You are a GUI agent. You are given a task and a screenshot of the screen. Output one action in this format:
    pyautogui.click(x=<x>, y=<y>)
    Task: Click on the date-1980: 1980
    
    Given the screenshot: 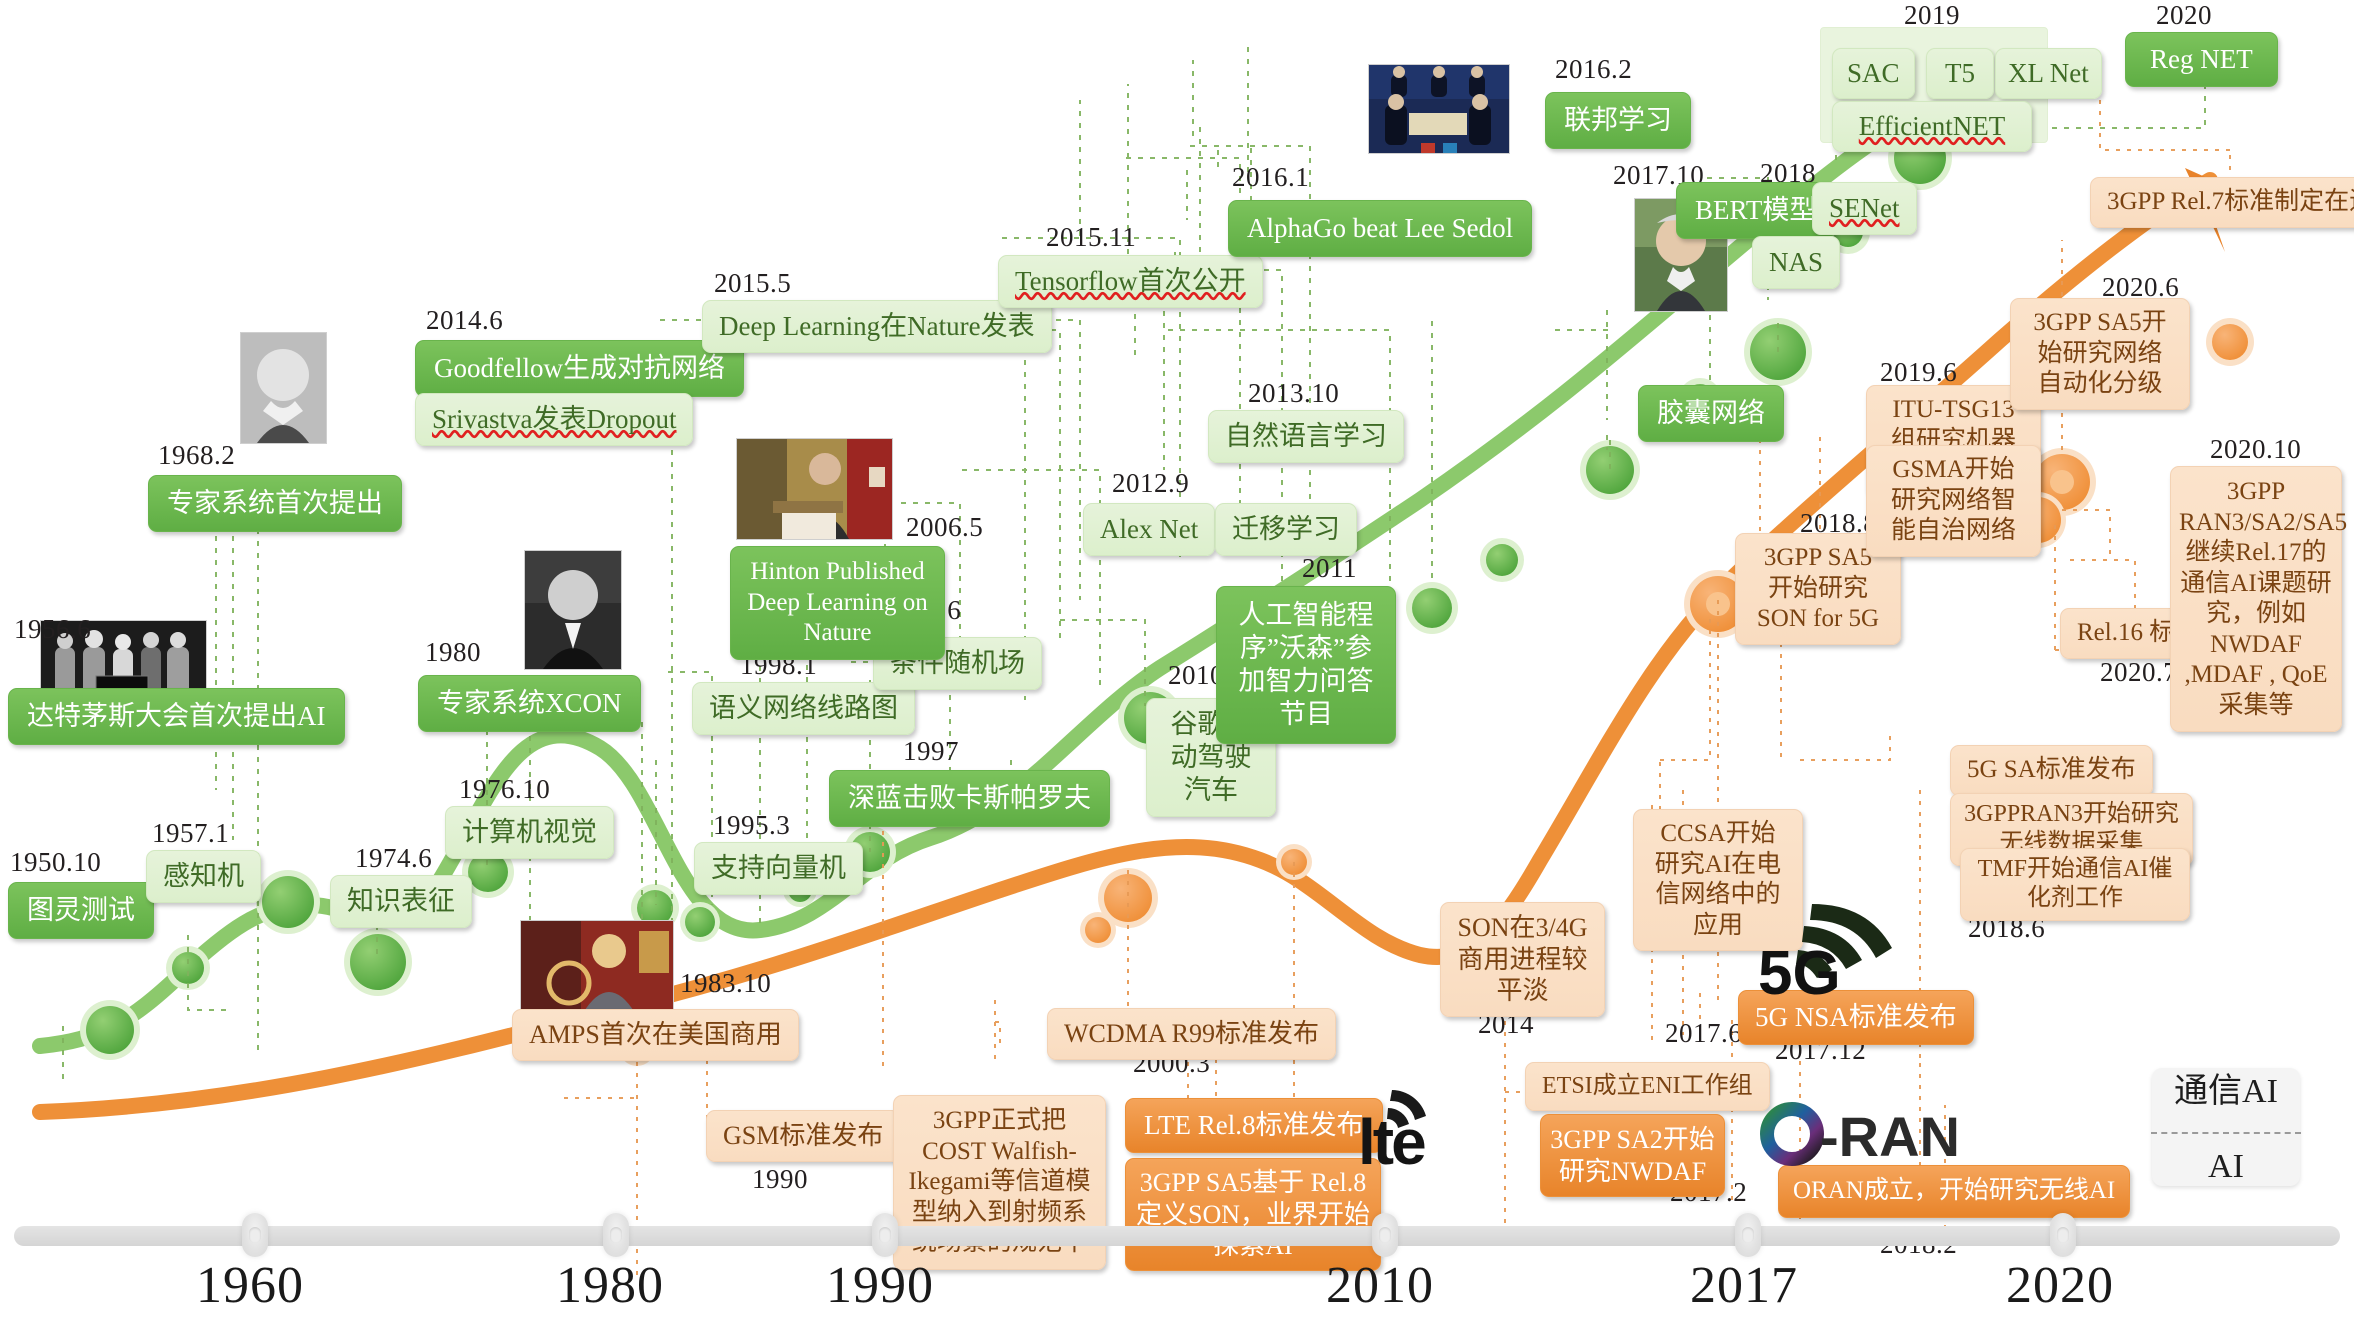 What is the action you would take?
    pyautogui.click(x=453, y=652)
    